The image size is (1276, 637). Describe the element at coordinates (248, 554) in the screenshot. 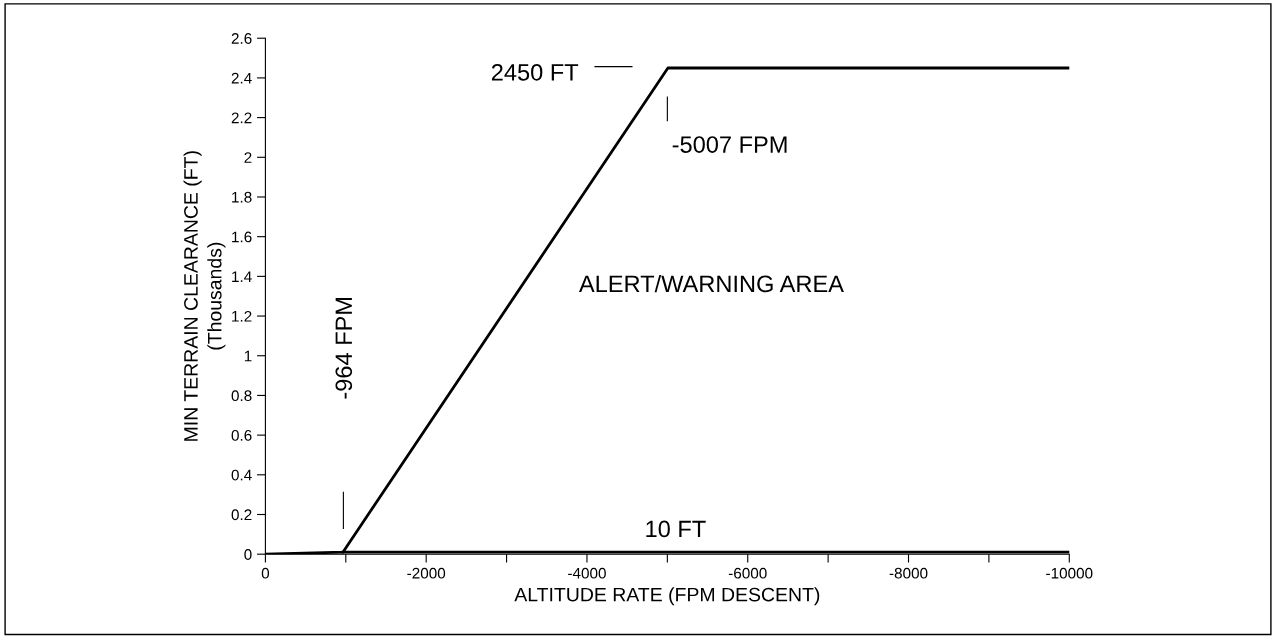

I see `y-tick-label: 0` at that location.